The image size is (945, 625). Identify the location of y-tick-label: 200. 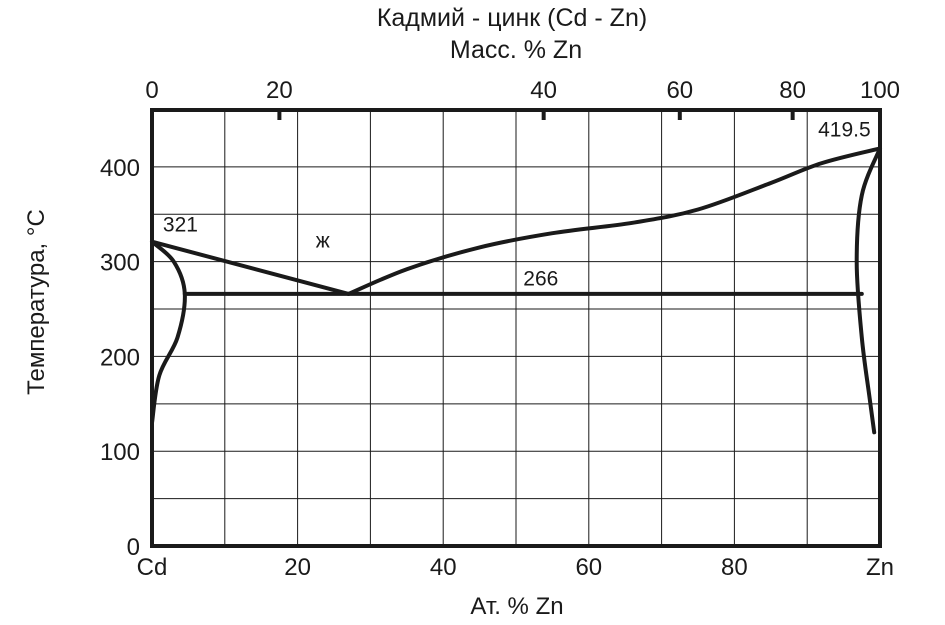
(120, 357).